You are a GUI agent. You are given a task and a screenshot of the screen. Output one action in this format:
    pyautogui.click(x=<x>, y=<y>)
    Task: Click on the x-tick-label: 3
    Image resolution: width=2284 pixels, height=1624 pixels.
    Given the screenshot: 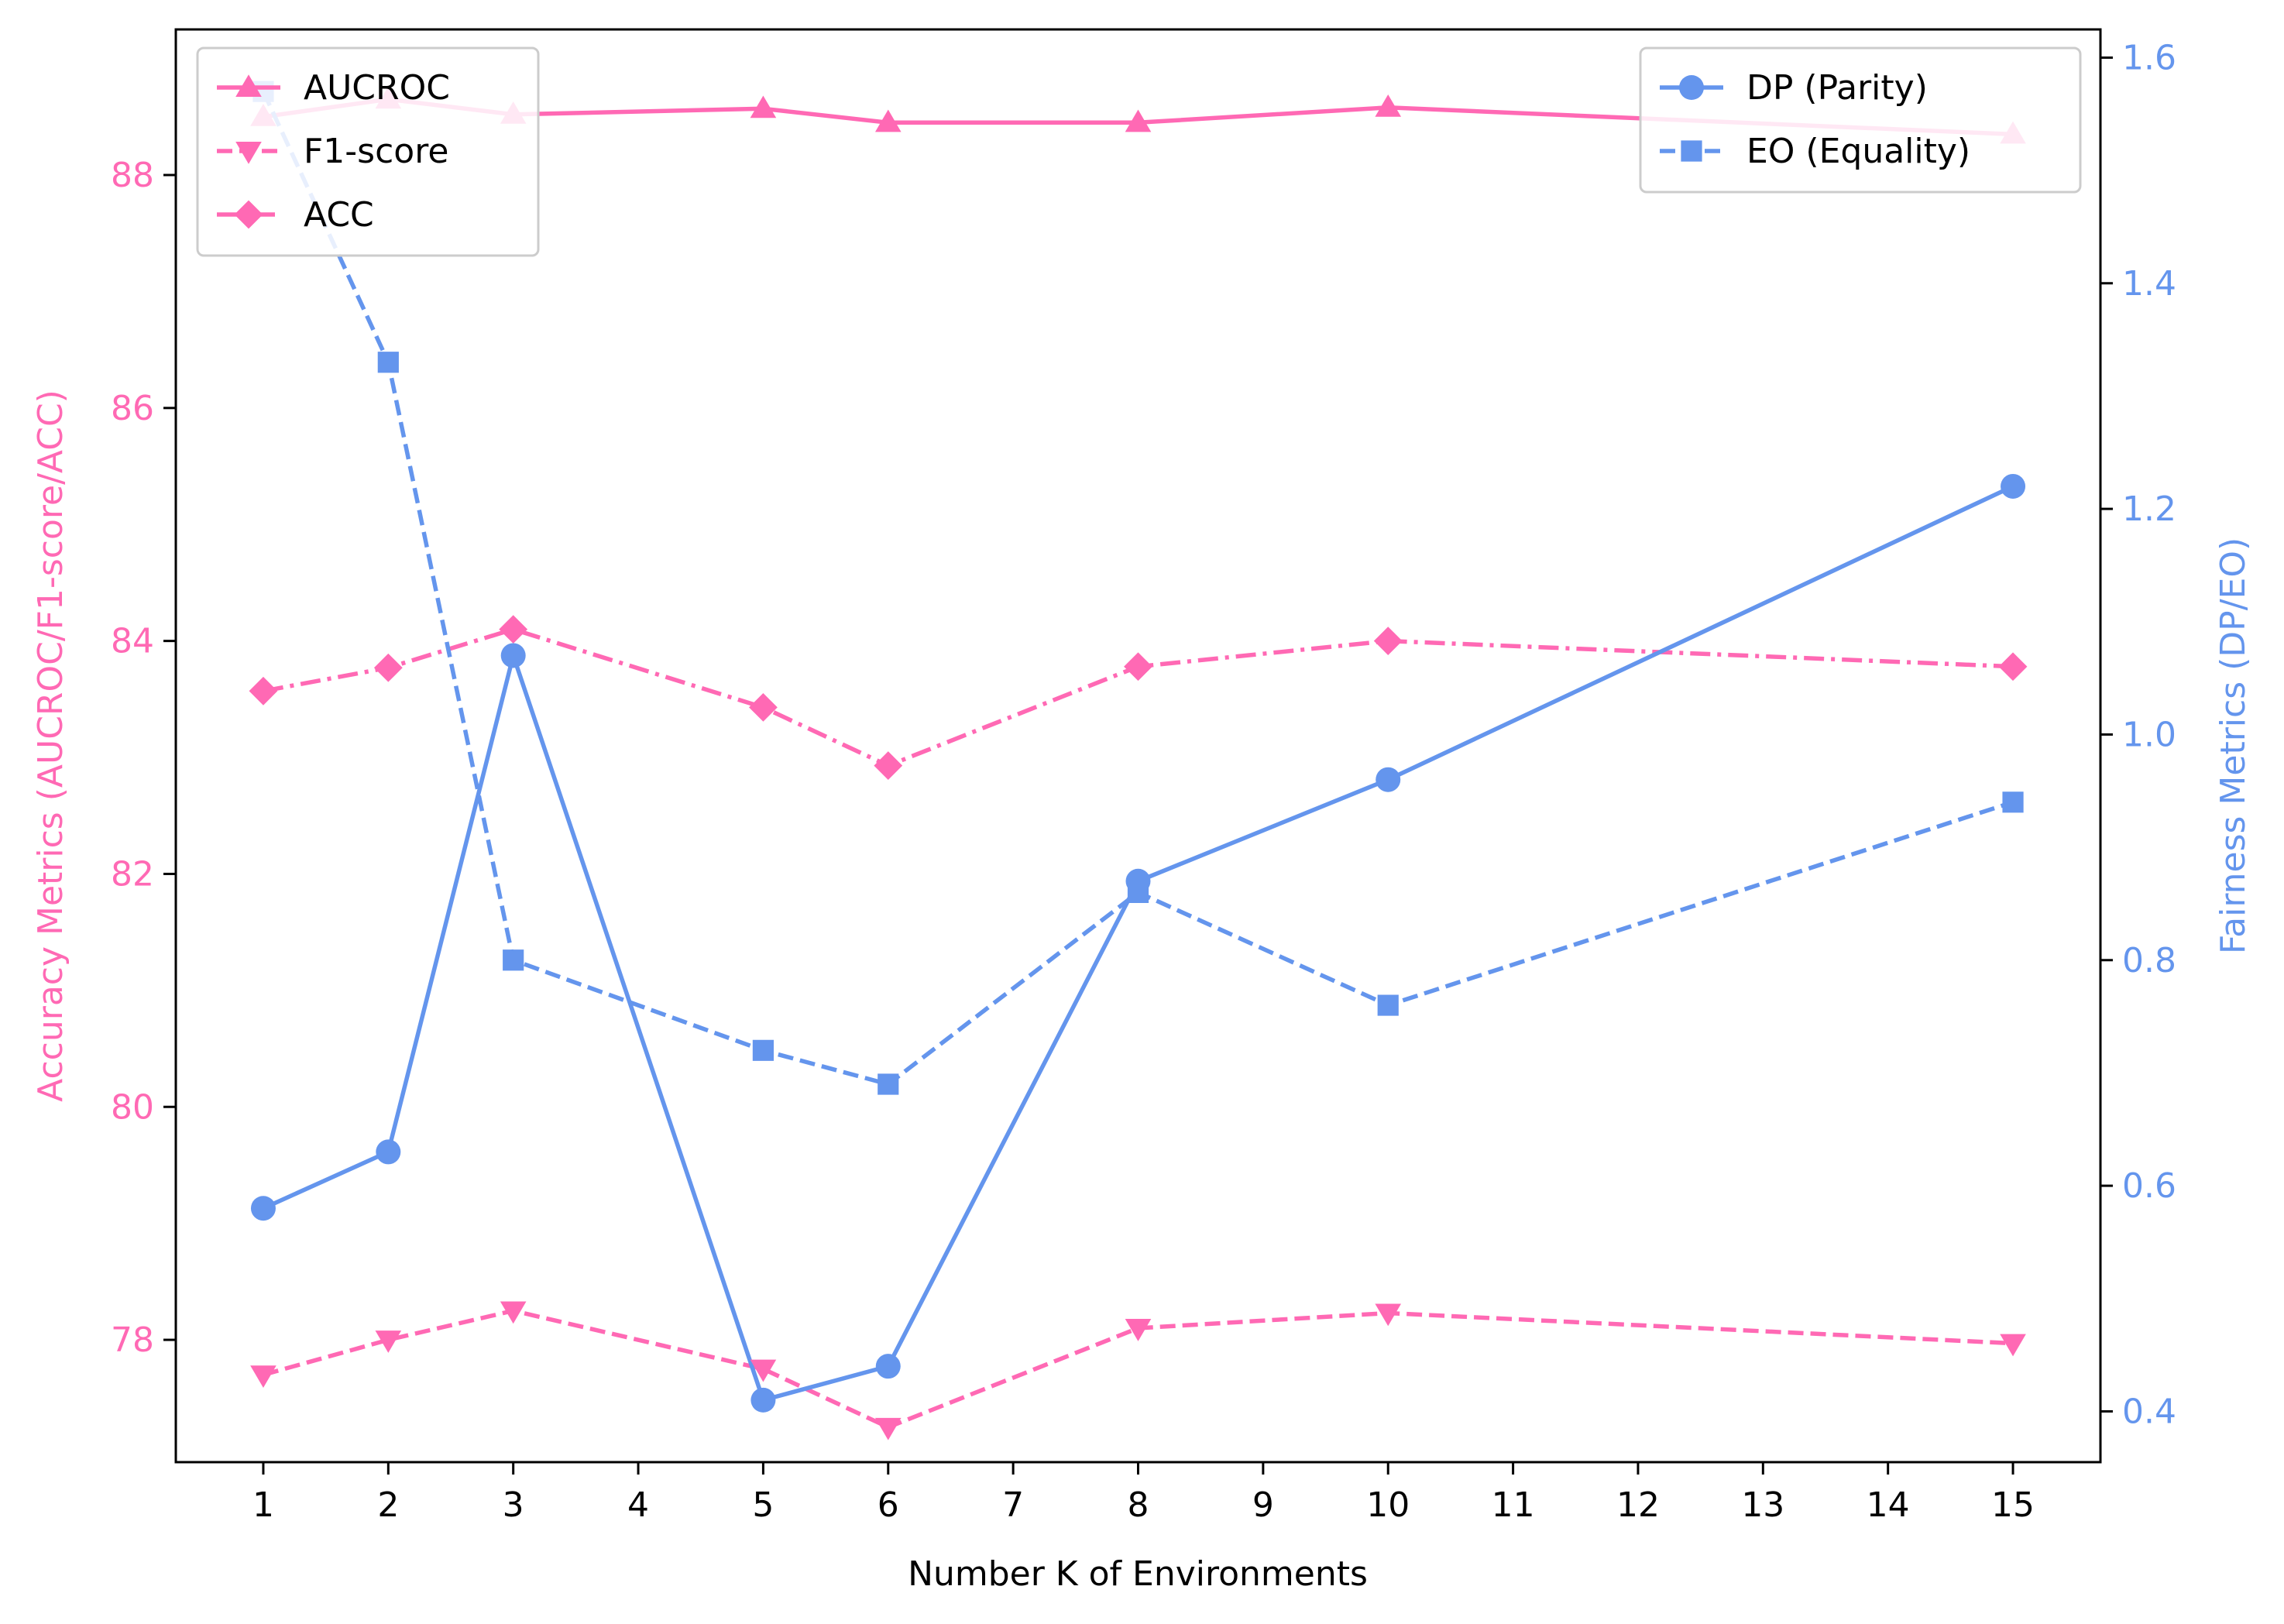 What is the action you would take?
    pyautogui.click(x=513, y=1505)
    